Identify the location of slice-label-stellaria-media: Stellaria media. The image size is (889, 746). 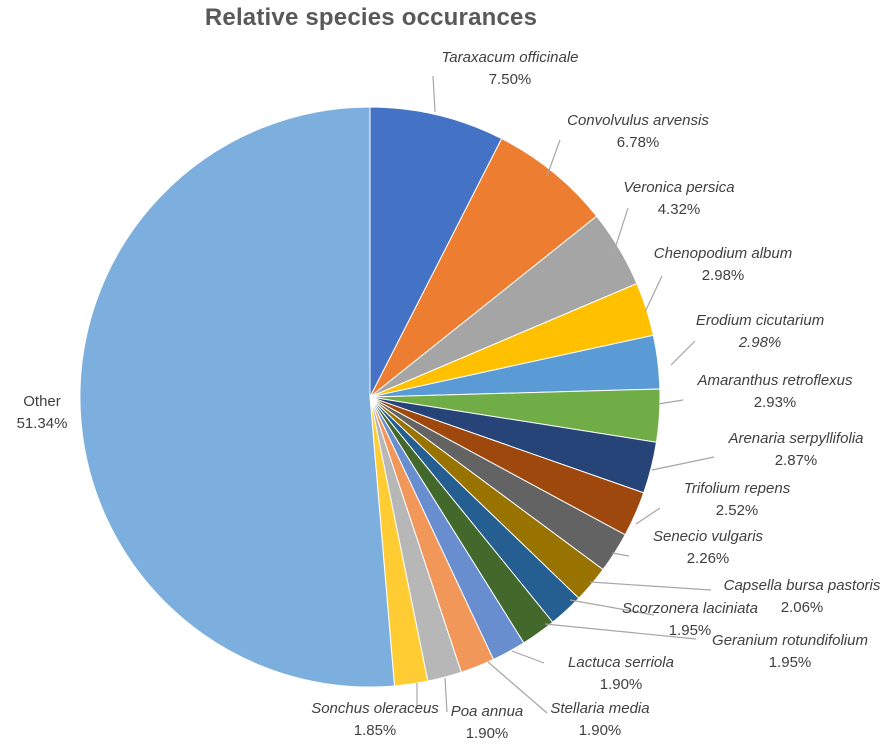
(599, 708).